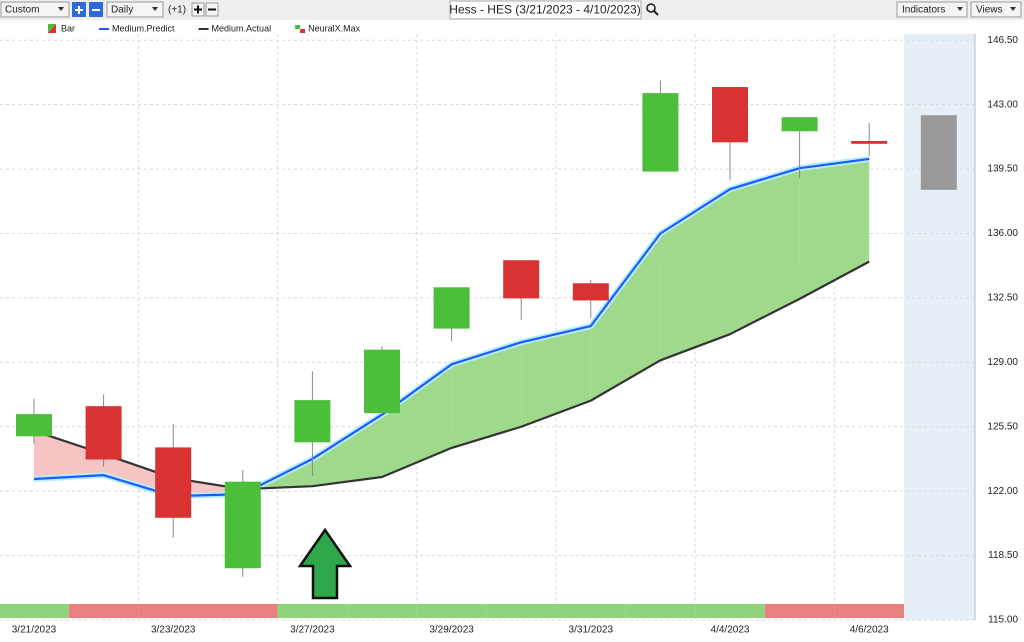 This screenshot has width=1024, height=642. What do you see at coordinates (34, 630) in the screenshot?
I see `x-tick-label: 3/21/2023` at bounding box center [34, 630].